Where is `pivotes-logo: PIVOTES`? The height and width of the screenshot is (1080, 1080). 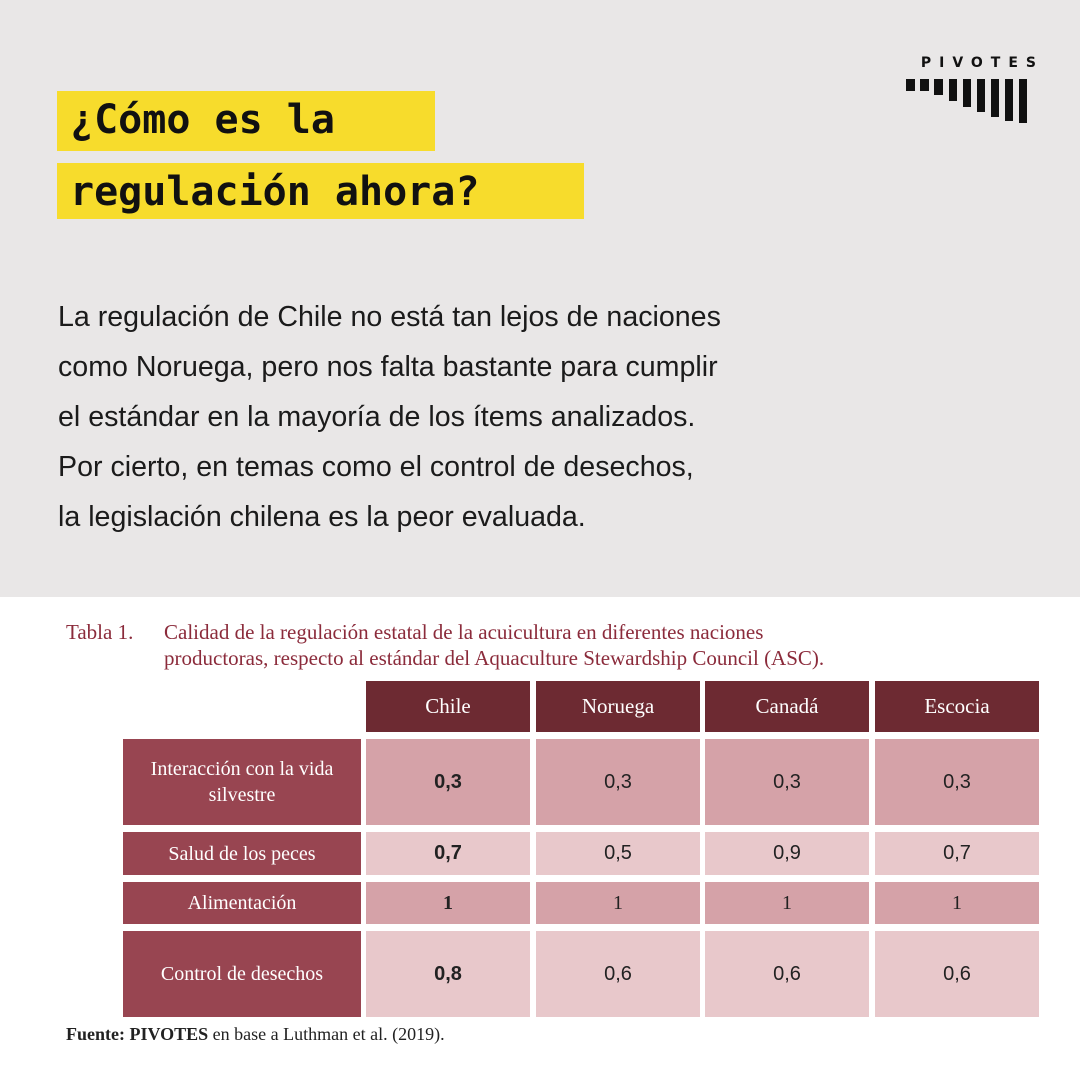 pivotes-logo: PIVOTES is located at coordinates (971, 89).